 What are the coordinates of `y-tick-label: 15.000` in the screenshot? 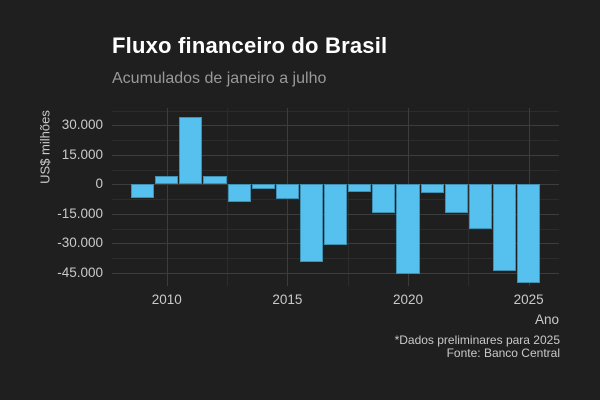 It's located at (82, 154).